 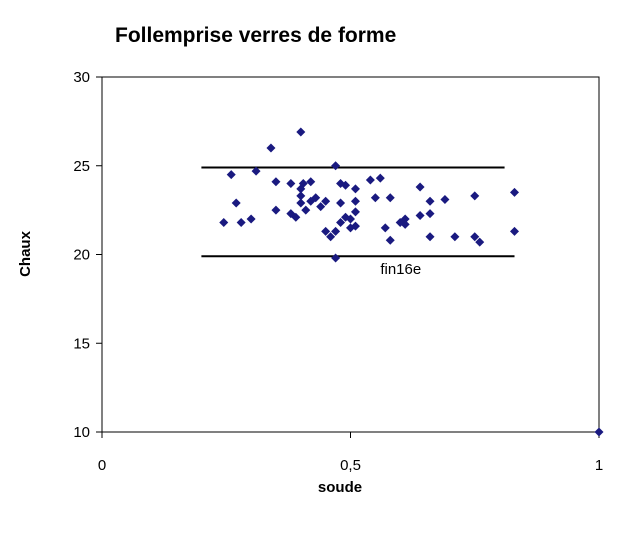 What do you see at coordinates (81, 255) in the screenshot?
I see `y-tick-label: 20` at bounding box center [81, 255].